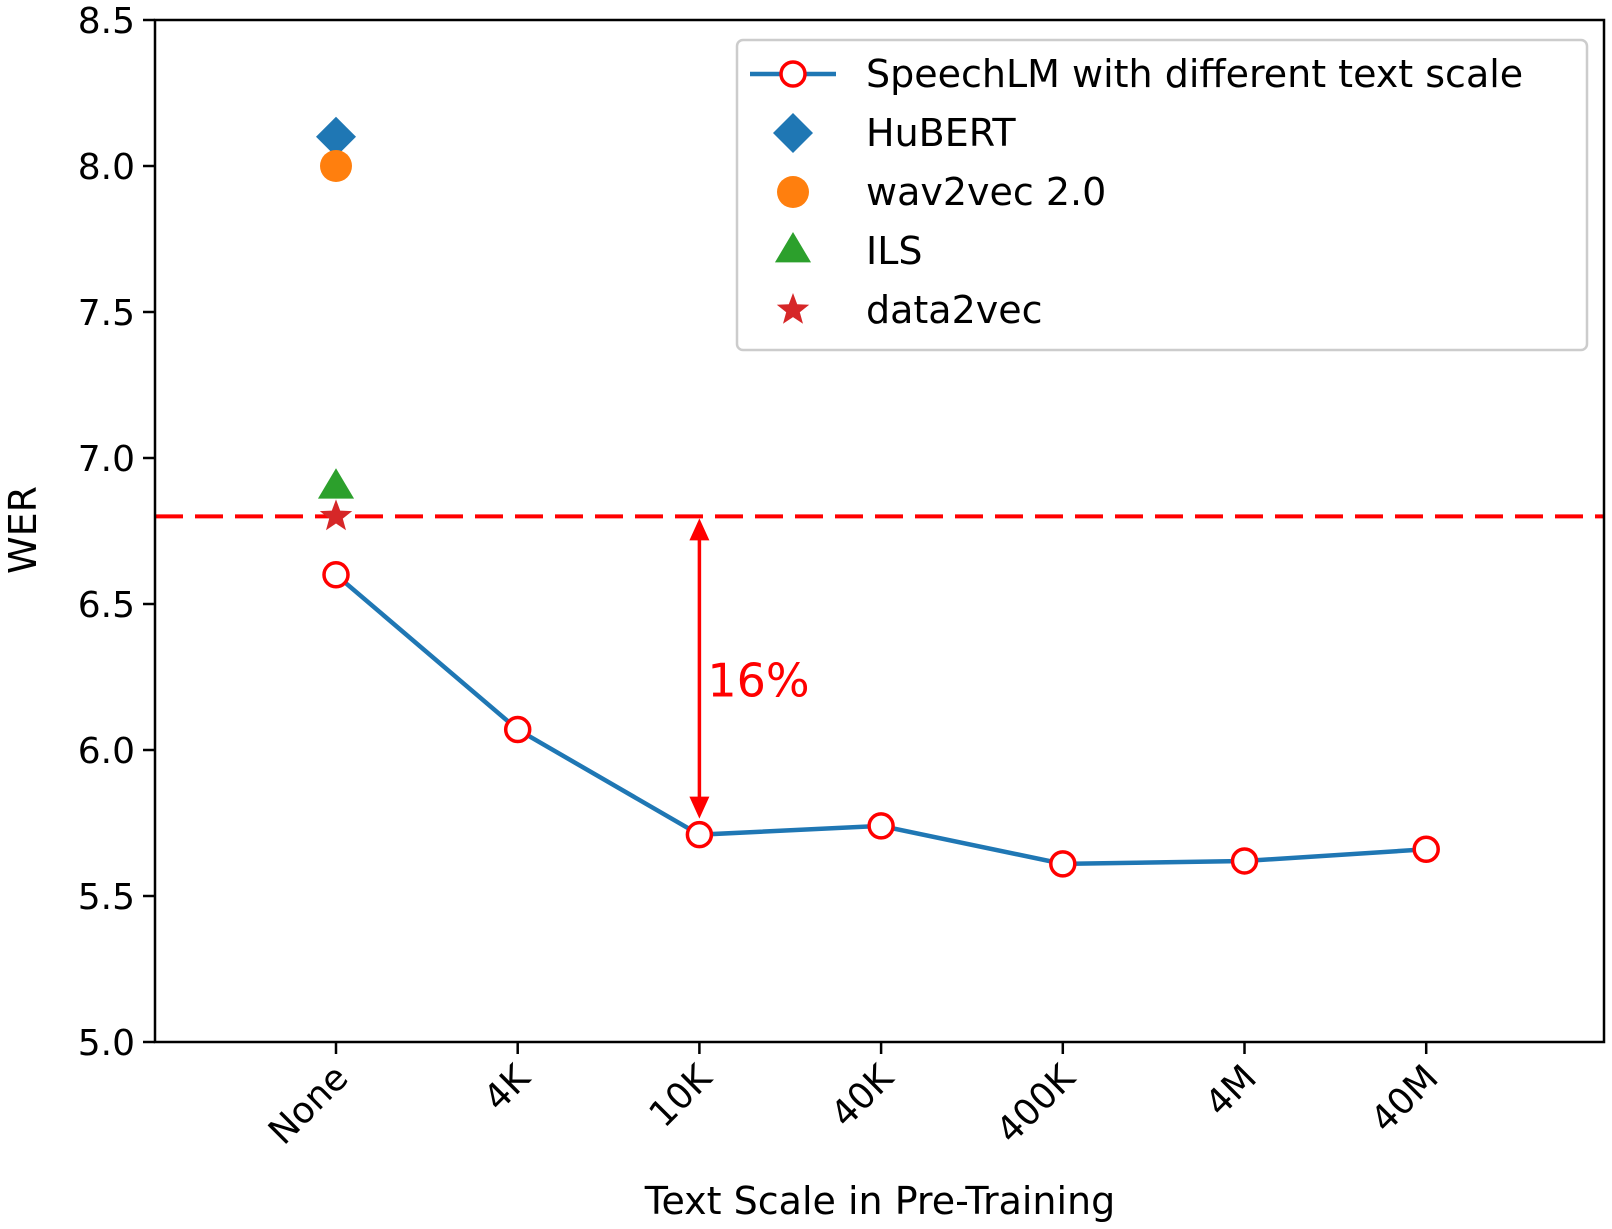  Describe the element at coordinates (681, 1095) in the screenshot. I see `x-tick-label: 10K` at that location.